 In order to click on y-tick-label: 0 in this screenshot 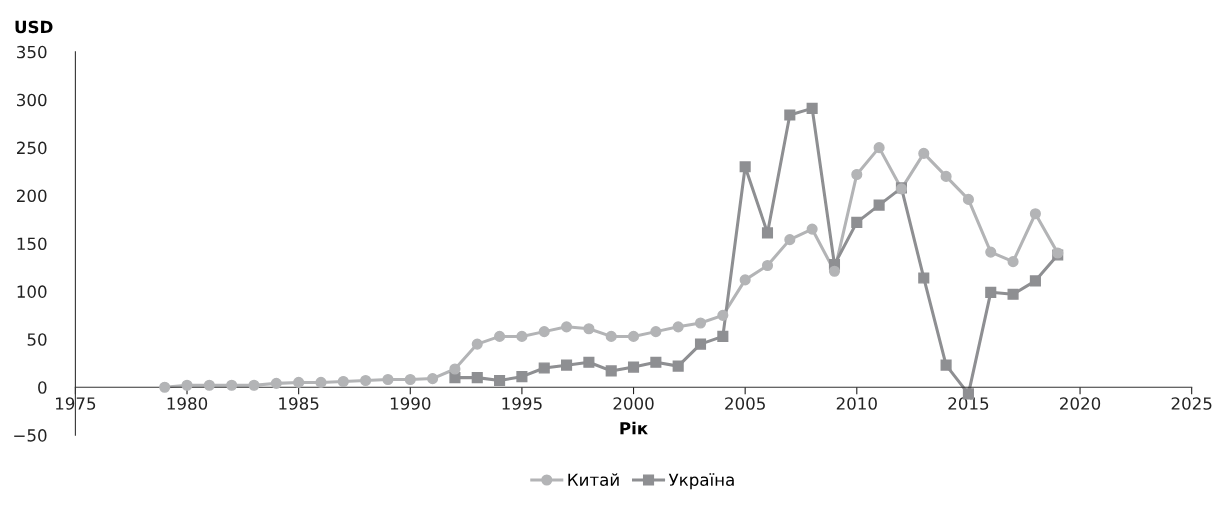, I will do `click(42, 387)`.